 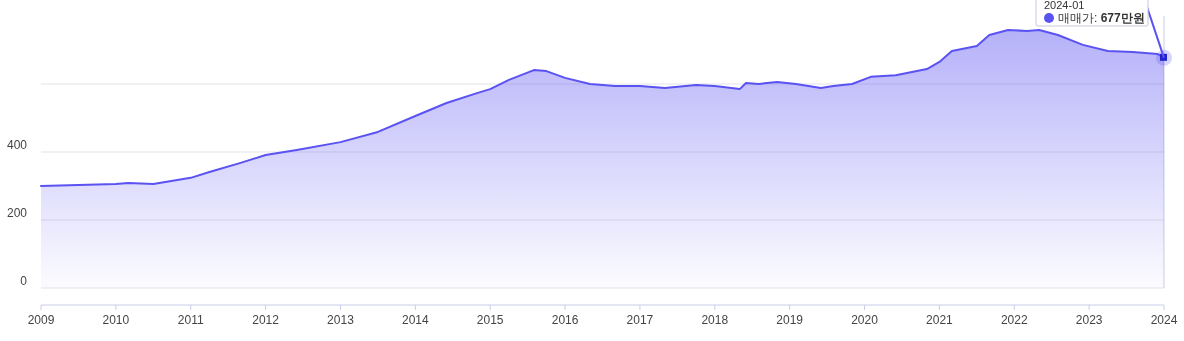 What do you see at coordinates (341, 320) in the screenshot?
I see `x-tick-label: 2013` at bounding box center [341, 320].